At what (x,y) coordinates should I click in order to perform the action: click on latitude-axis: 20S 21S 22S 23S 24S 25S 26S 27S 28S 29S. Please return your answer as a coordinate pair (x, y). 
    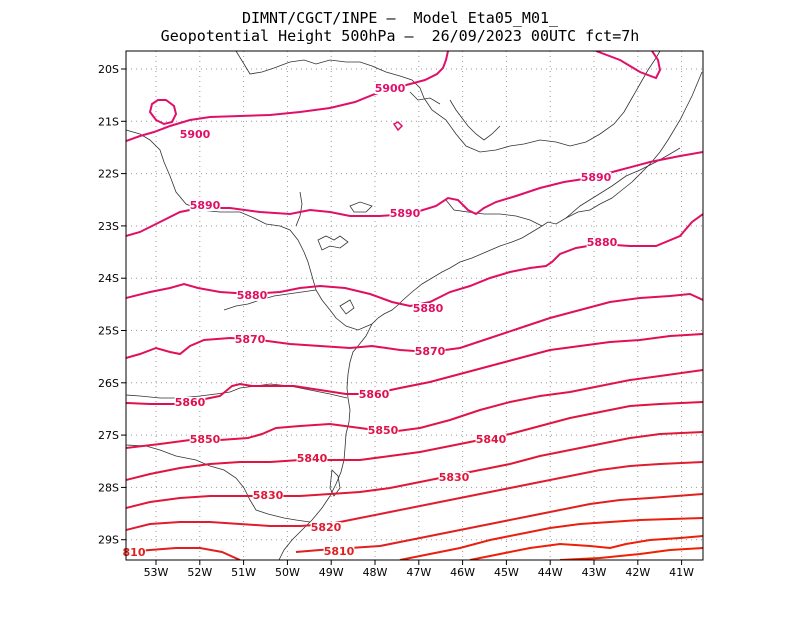
    Looking at the image, I should click on (108, 305).